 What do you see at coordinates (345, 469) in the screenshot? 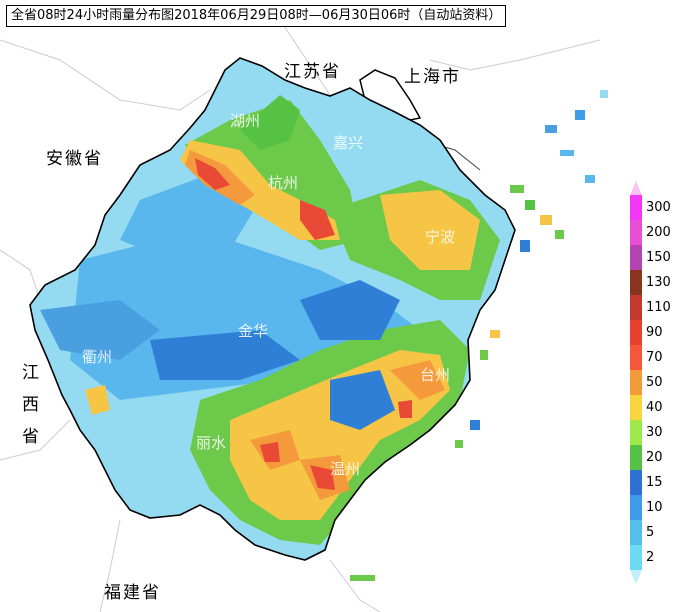
I see `label-wenzhou: 温州` at bounding box center [345, 469].